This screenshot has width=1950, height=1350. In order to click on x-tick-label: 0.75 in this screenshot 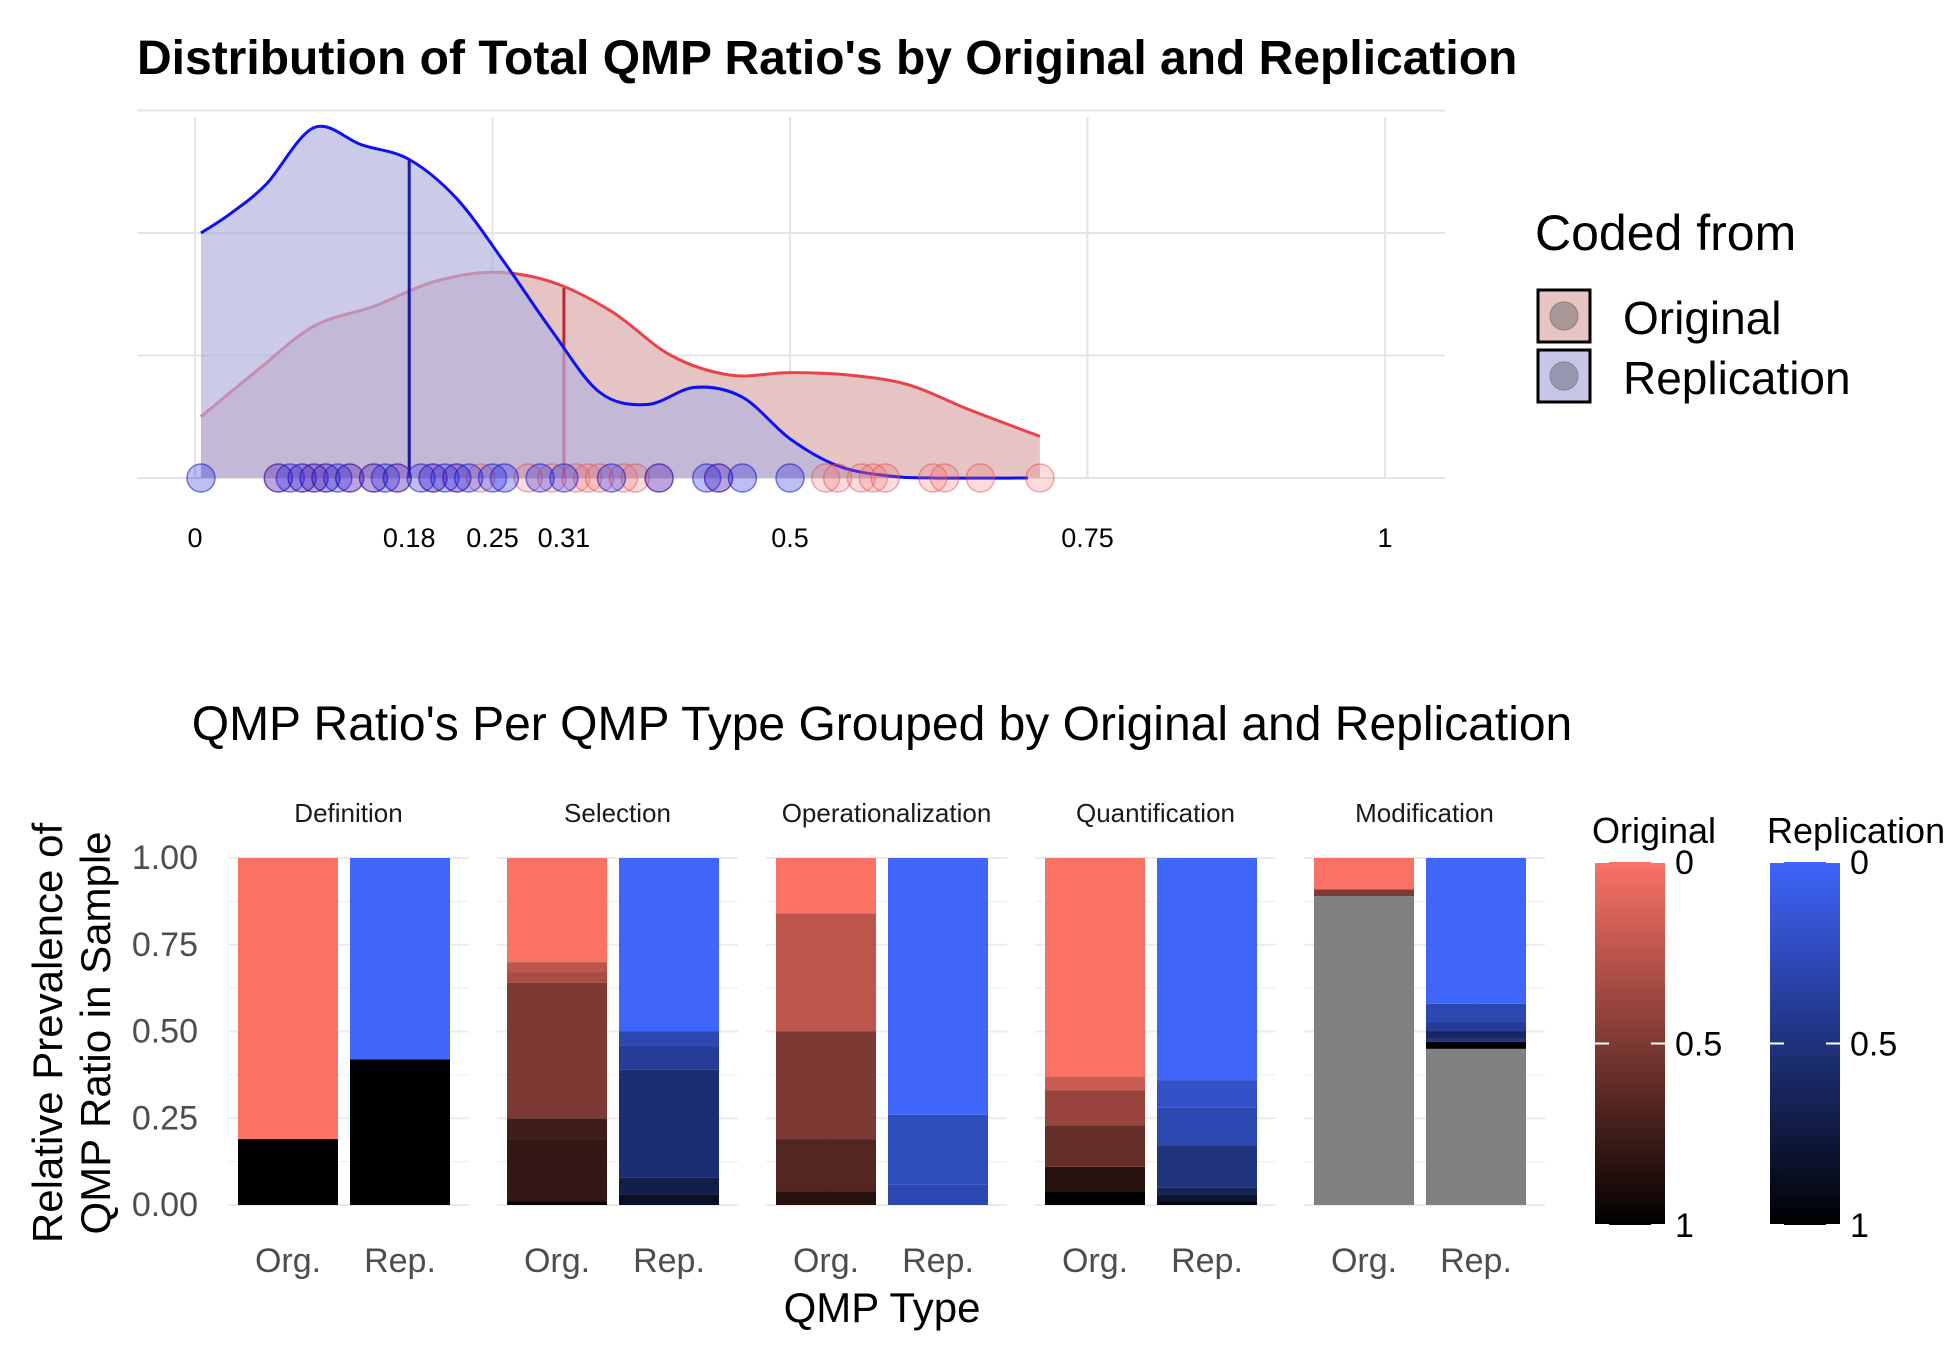, I will do `click(1087, 538)`.